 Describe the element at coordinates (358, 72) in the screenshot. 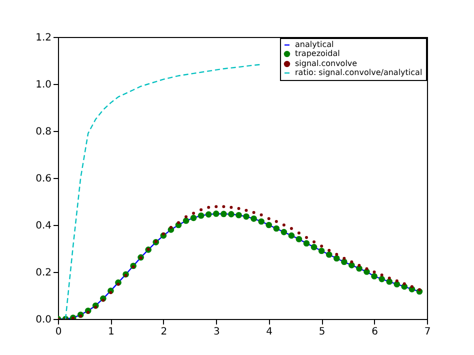

I see `legend-label: ratio: signal.convolve/analytical` at that location.